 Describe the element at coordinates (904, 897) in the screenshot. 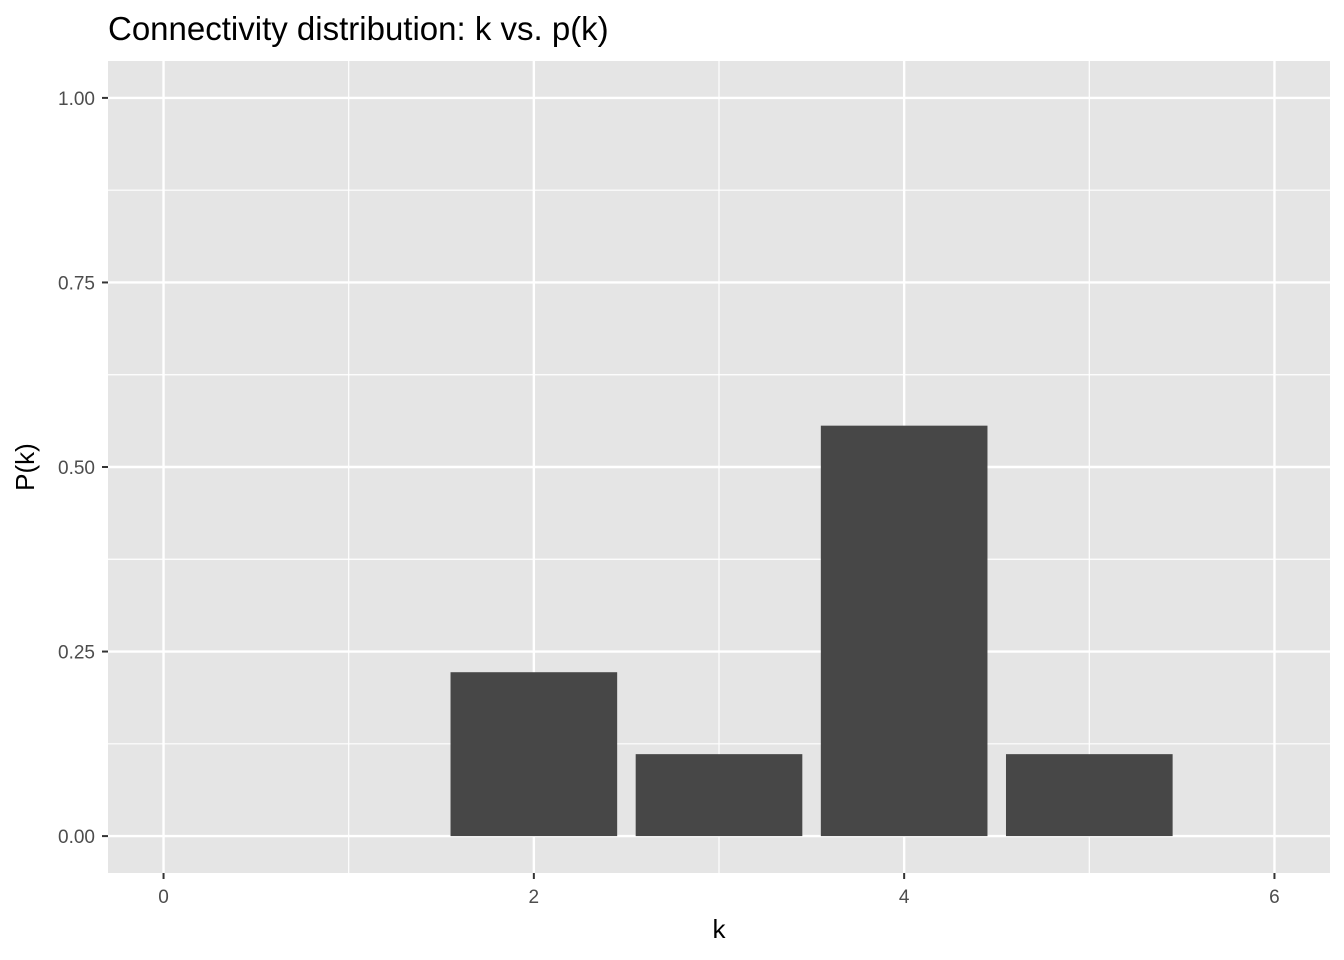

I see `x-tick-label: 4` at that location.